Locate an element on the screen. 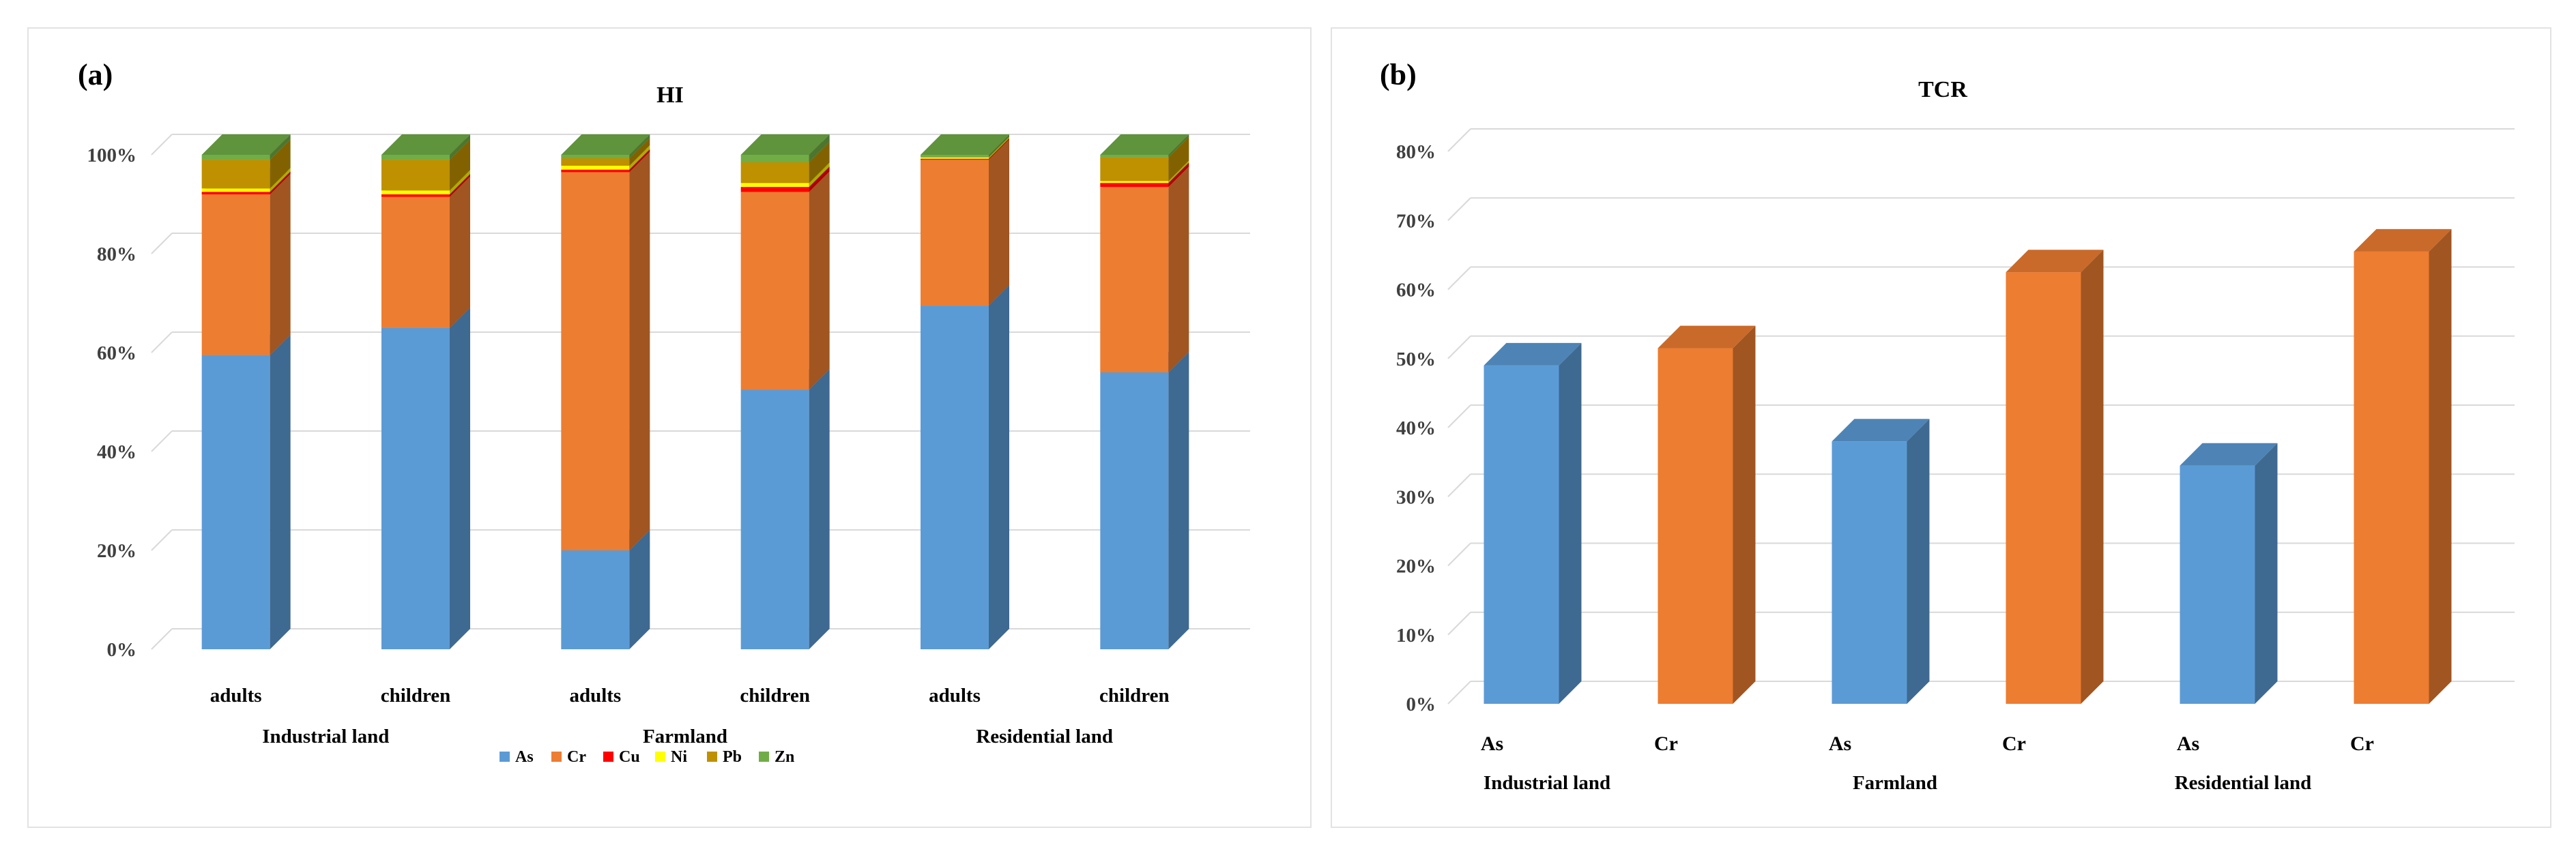 Image resolution: width=2576 pixels, height=845 pixels. hi-bar-as-4-front is located at coordinates (955, 478).